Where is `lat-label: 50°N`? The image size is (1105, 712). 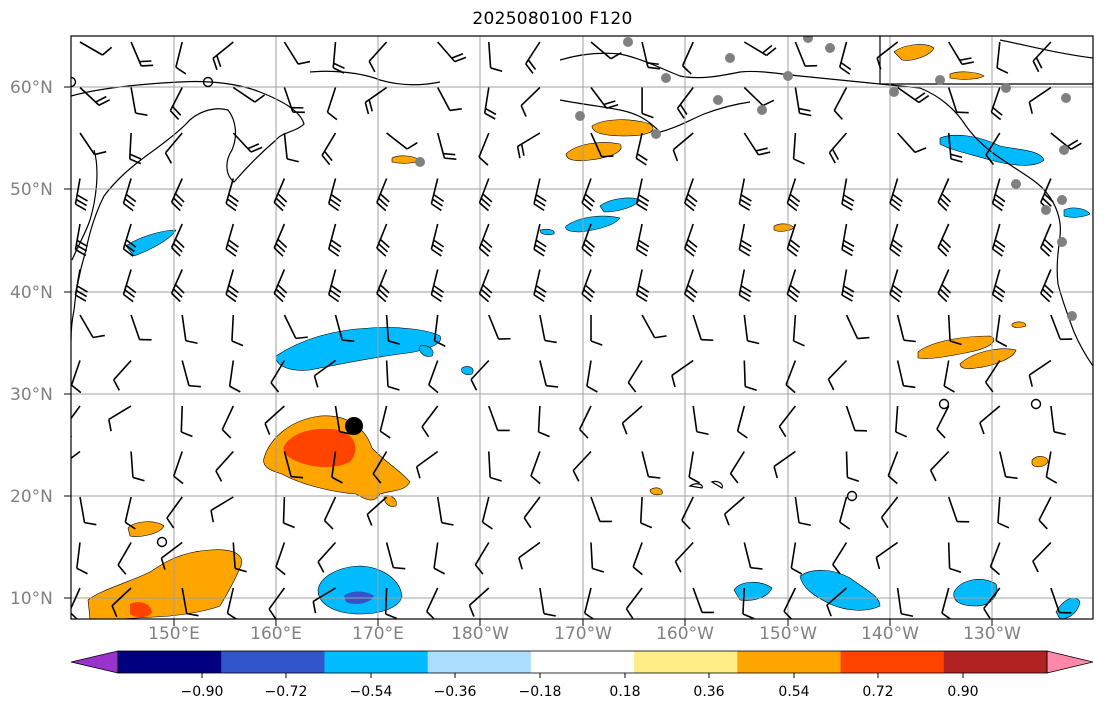
lat-label: 50°N is located at coordinates (31, 190).